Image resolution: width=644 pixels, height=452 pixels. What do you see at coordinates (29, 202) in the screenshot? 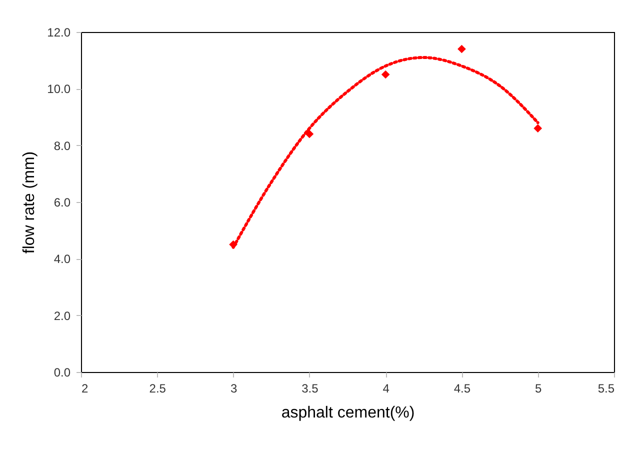
I see `y-axis-title: flow rate (mm)` at bounding box center [29, 202].